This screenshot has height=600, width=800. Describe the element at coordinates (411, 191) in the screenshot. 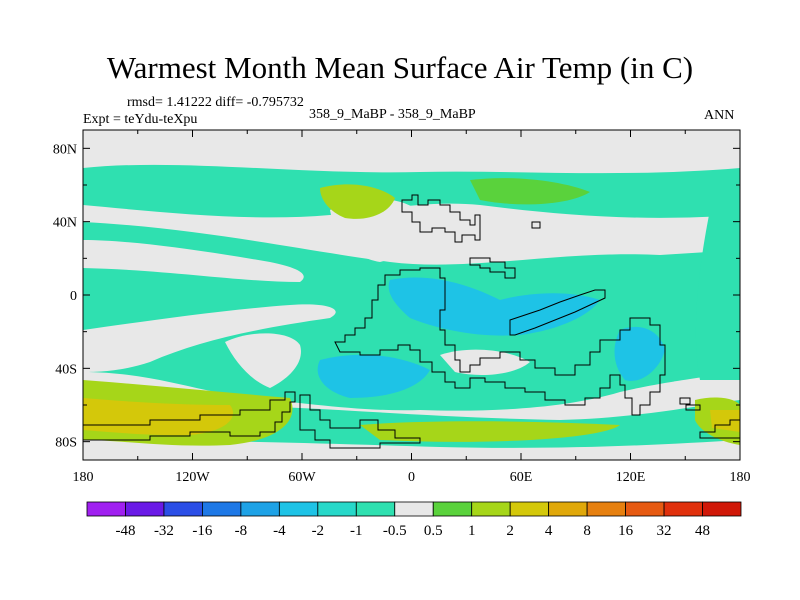

I see `field-north-band` at that location.